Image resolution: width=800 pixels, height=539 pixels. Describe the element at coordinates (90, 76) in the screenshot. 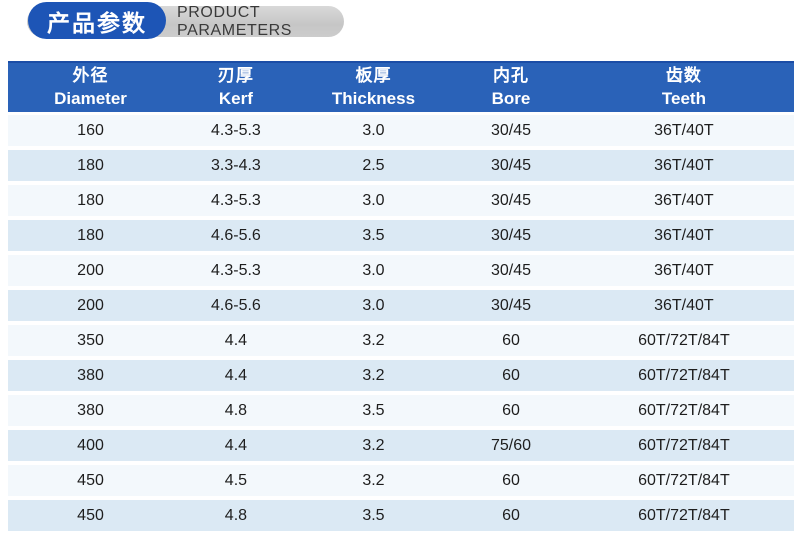

I see `column-header-diameter-zh: 外径` at that location.